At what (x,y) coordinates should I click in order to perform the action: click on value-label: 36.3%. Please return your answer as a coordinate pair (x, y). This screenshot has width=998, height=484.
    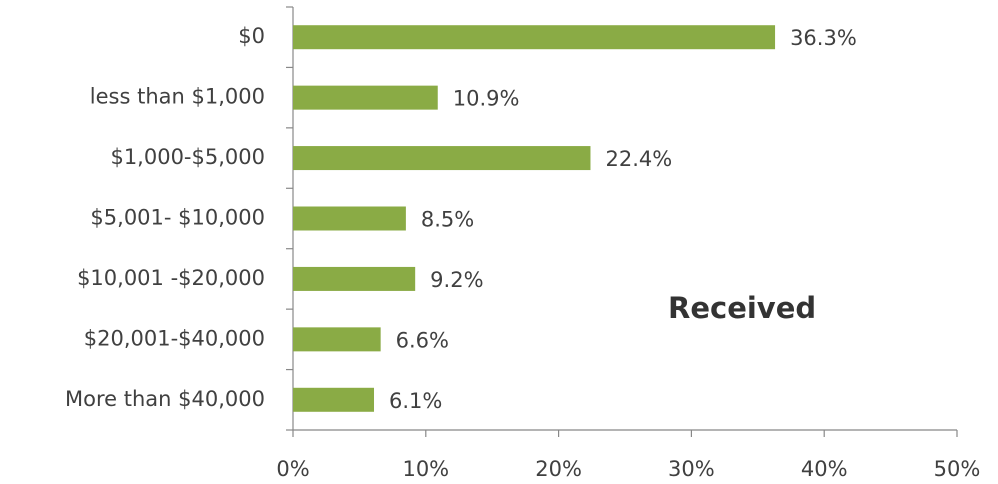
    Looking at the image, I should click on (823, 38).